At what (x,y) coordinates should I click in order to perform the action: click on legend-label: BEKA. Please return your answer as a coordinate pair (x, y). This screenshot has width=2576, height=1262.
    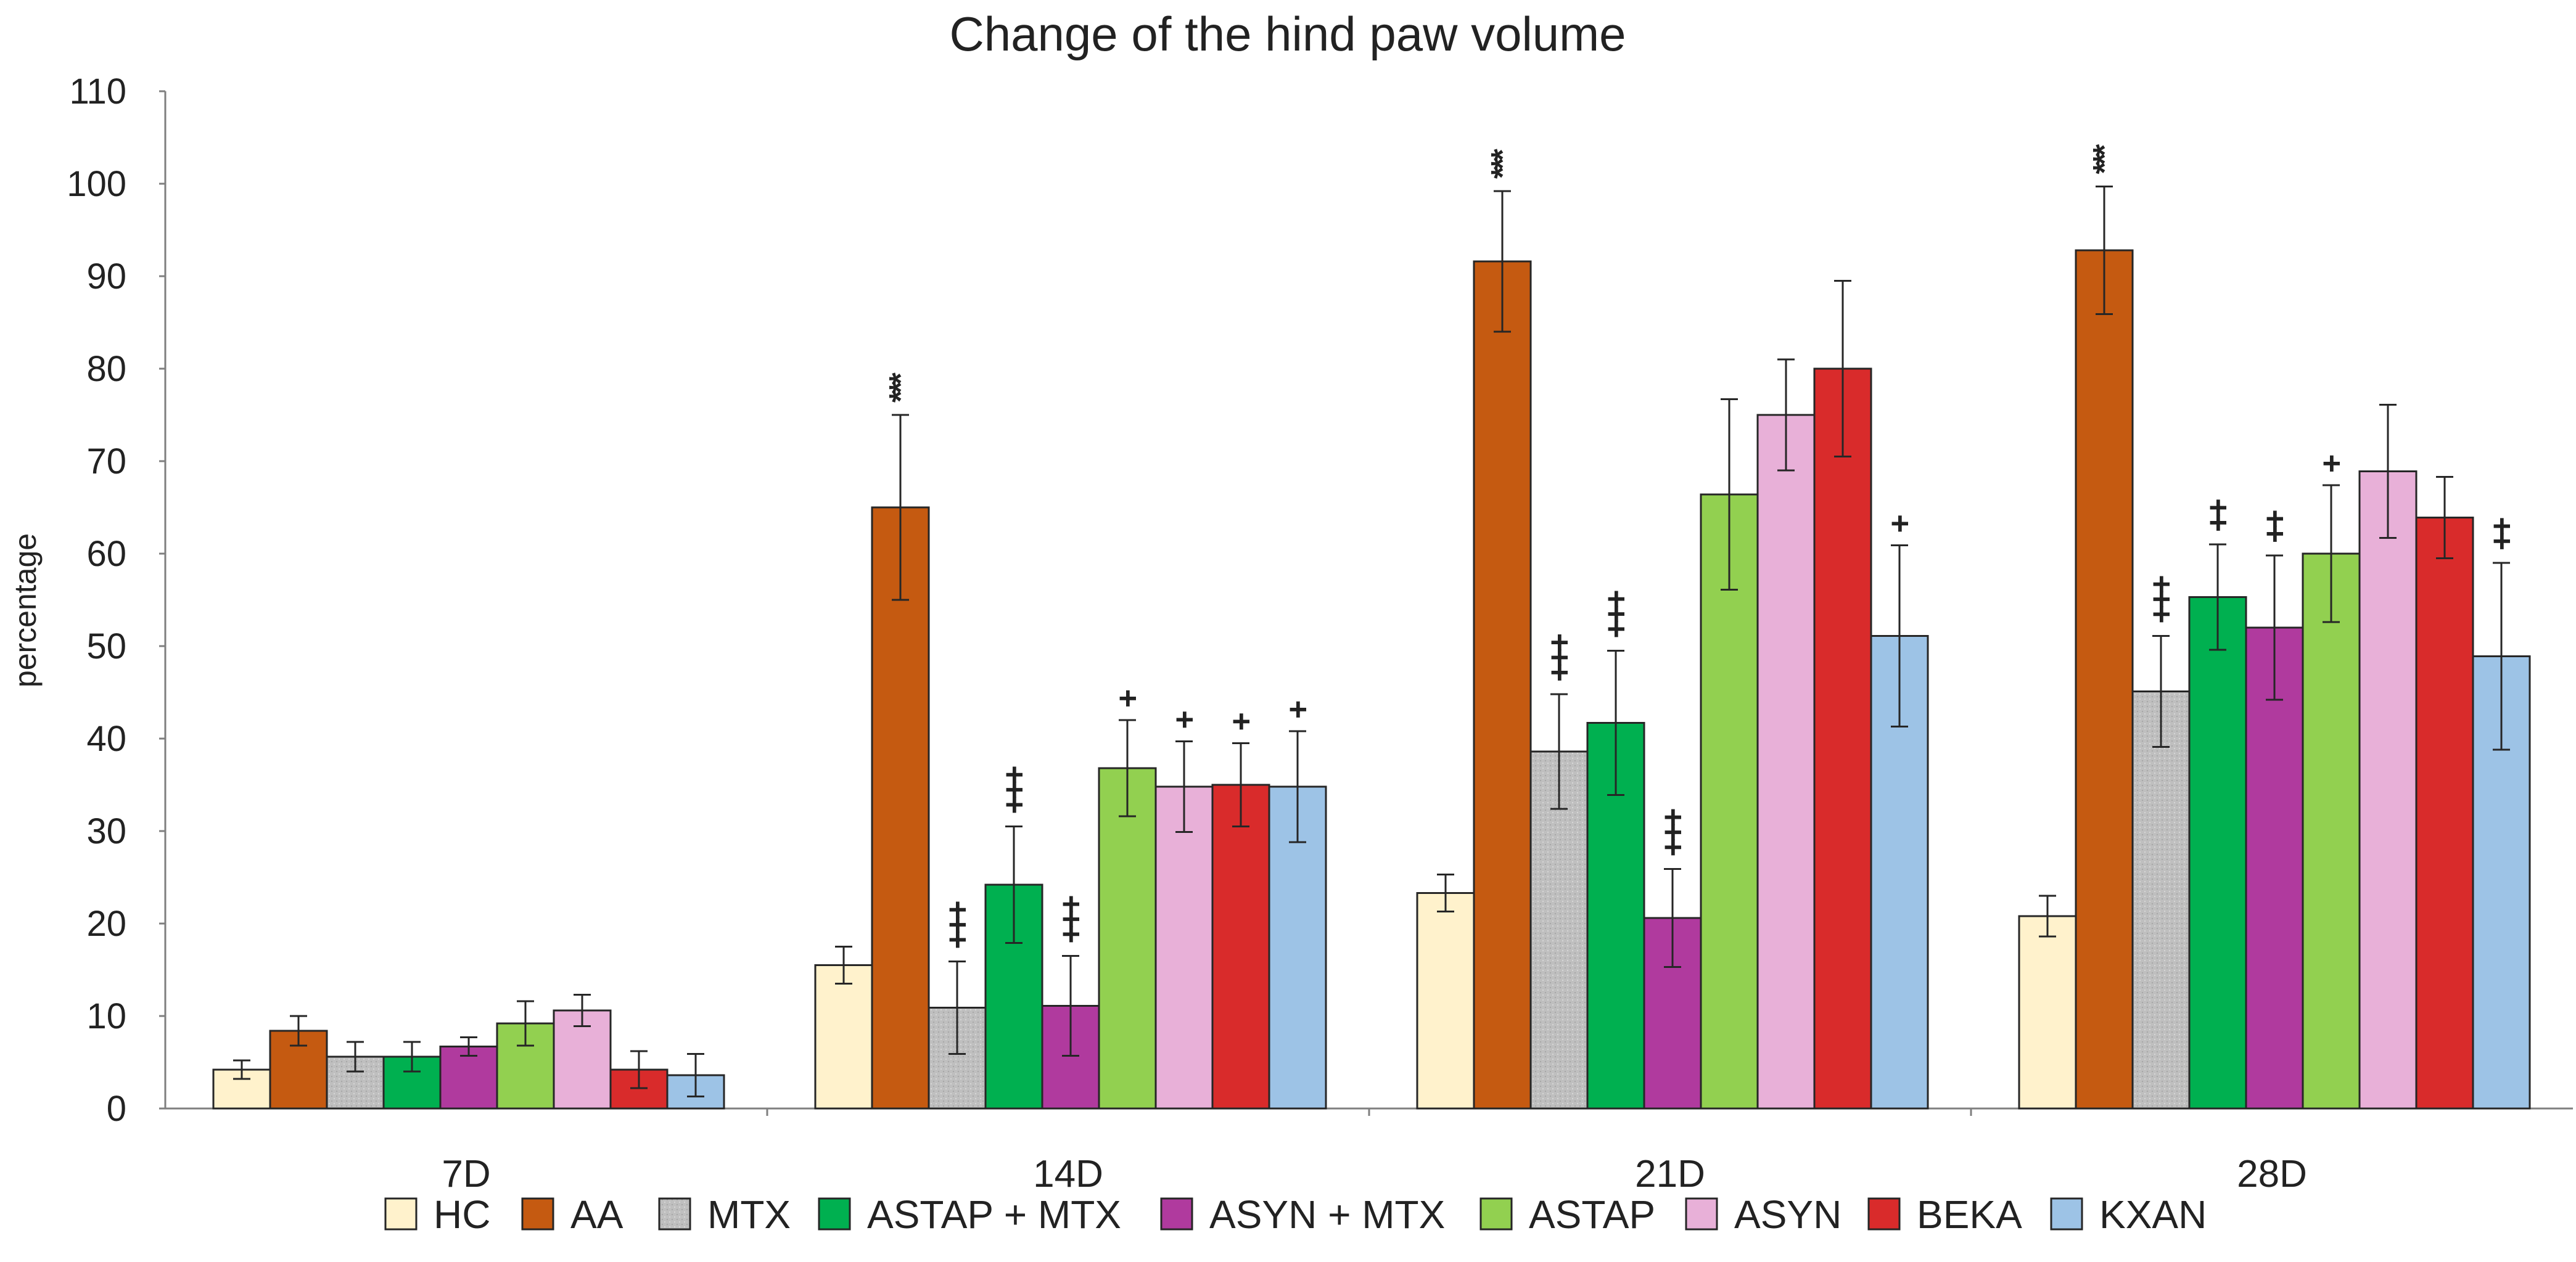
    Looking at the image, I should click on (1969, 1215).